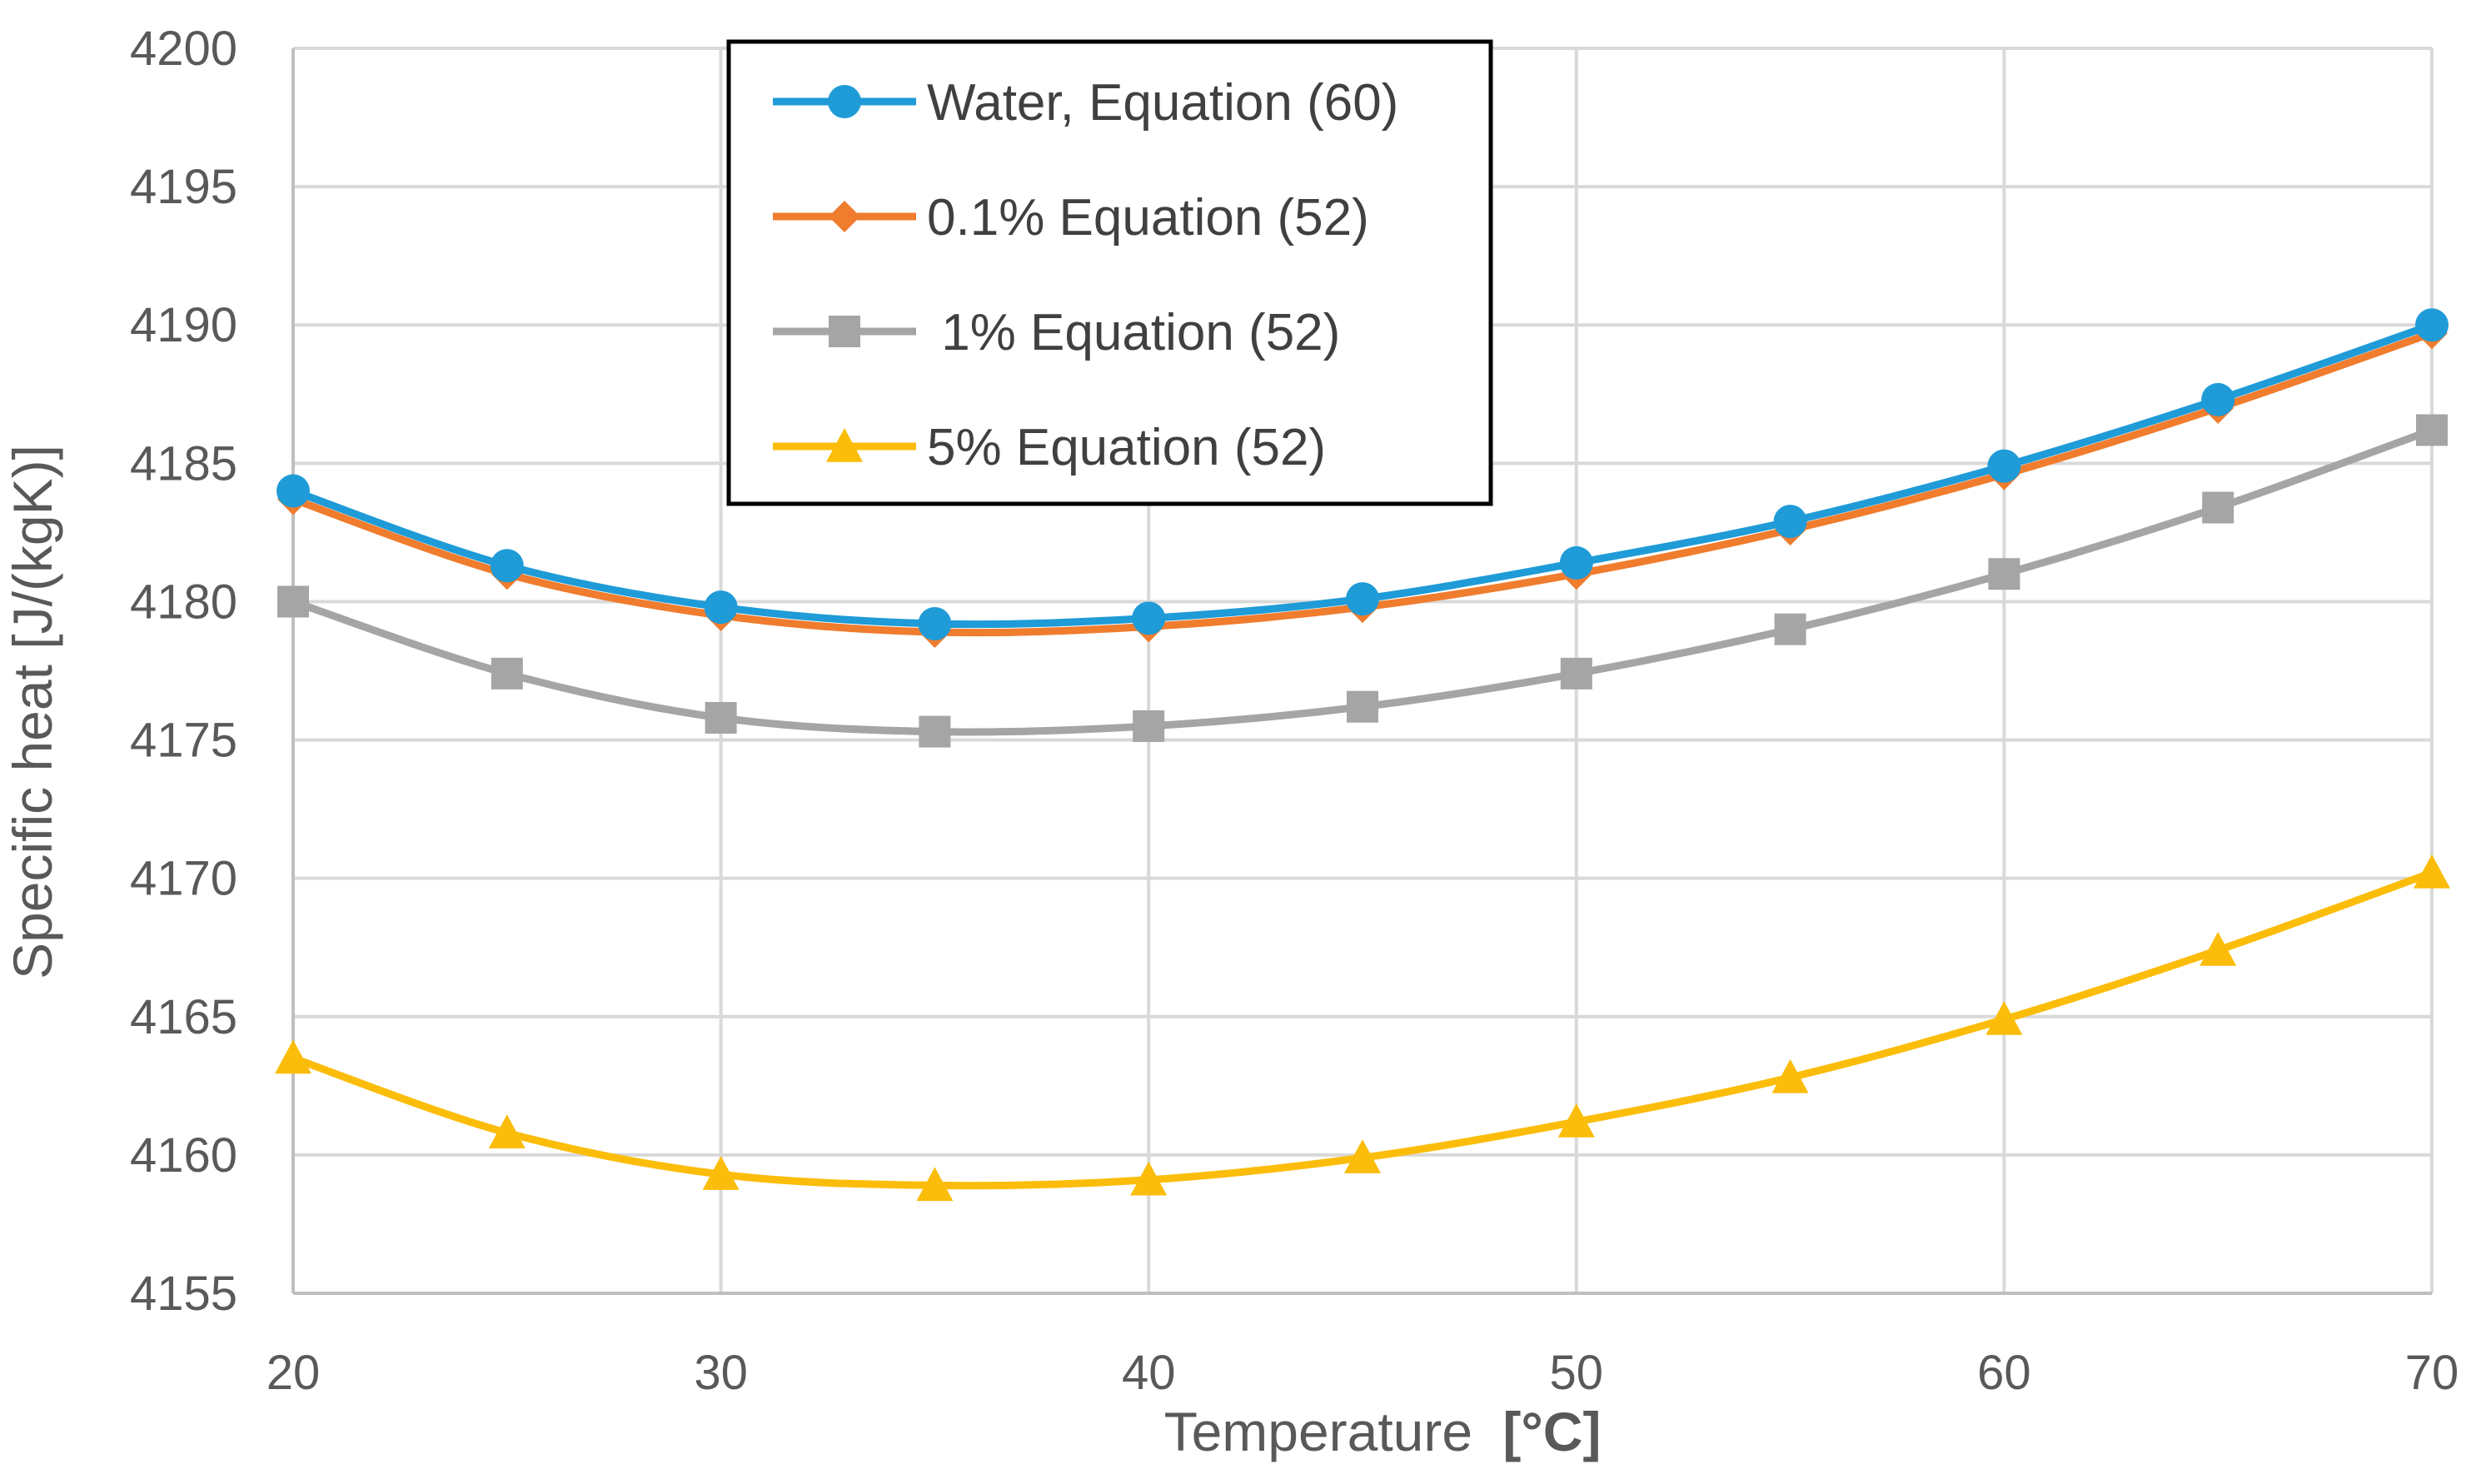 This screenshot has height=1484, width=2481. What do you see at coordinates (1577, 1373) in the screenshot?
I see `x-tick-label: 50` at bounding box center [1577, 1373].